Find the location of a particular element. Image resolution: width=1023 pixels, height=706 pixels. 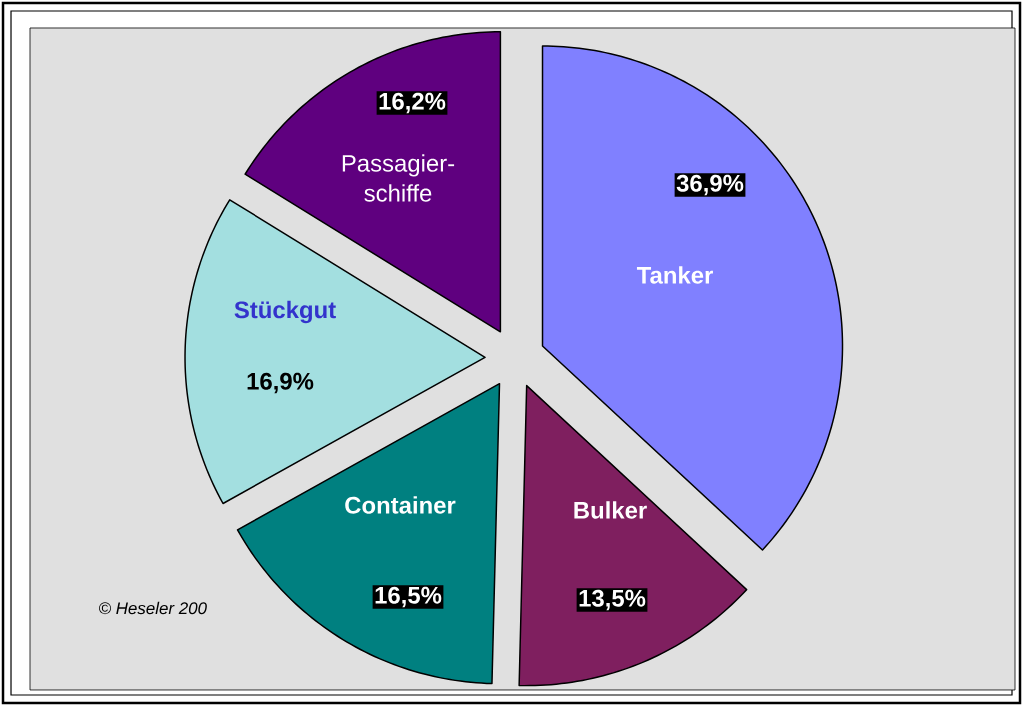

slice-label: Bulker is located at coordinates (610, 510).